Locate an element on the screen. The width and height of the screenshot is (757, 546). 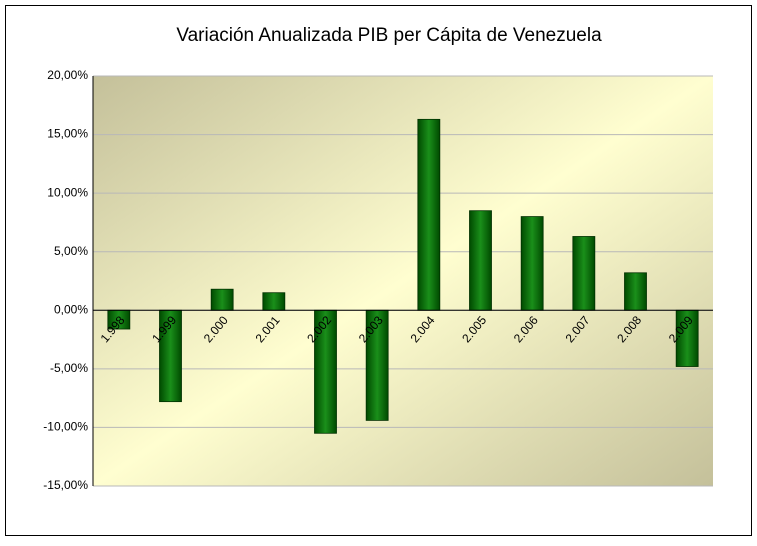
y-tick-label: 20,00% is located at coordinates (67, 75).